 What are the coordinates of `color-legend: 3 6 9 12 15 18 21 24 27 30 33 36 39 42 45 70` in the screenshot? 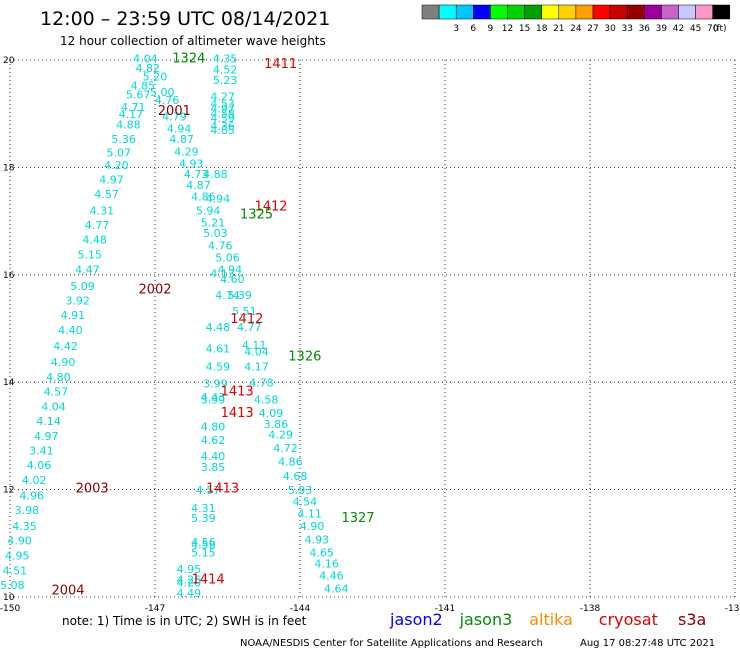 It's located at (576, 19).